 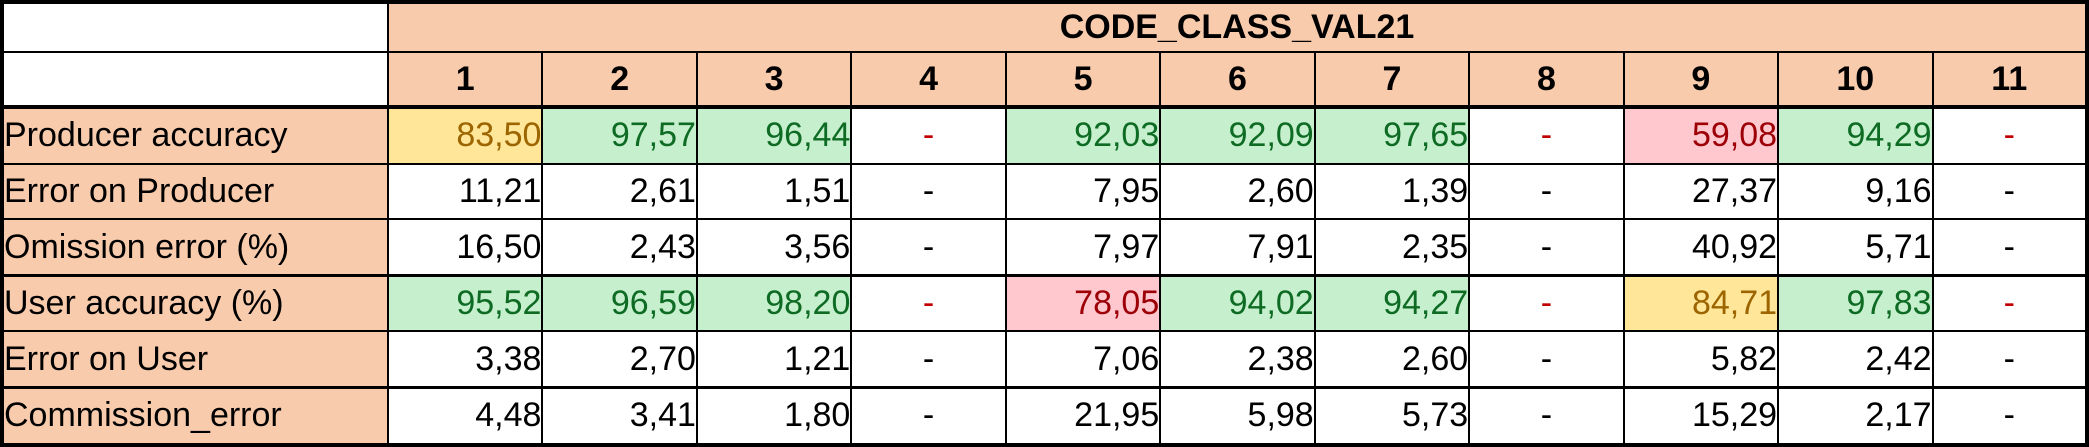 What do you see at coordinates (1237, 80) in the screenshot?
I see `column-header-6: 6` at bounding box center [1237, 80].